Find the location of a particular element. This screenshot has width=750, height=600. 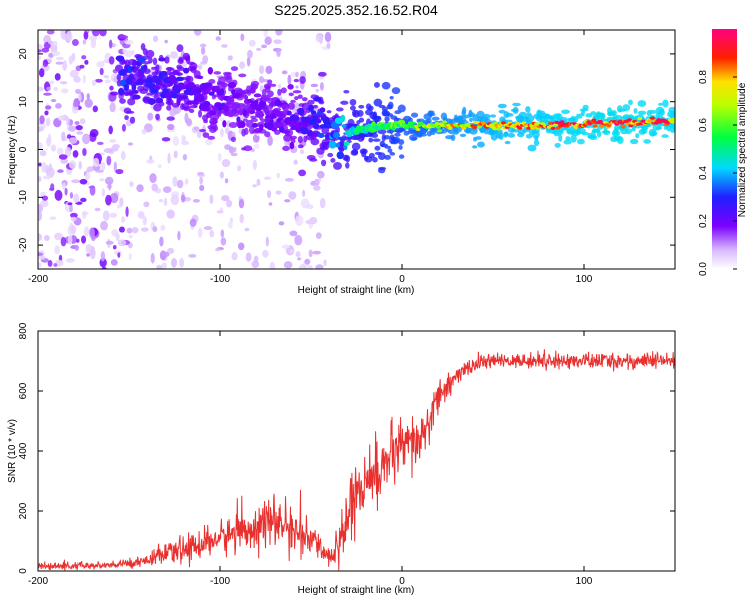

snr-x-tick-label: 0 is located at coordinates (402, 581).